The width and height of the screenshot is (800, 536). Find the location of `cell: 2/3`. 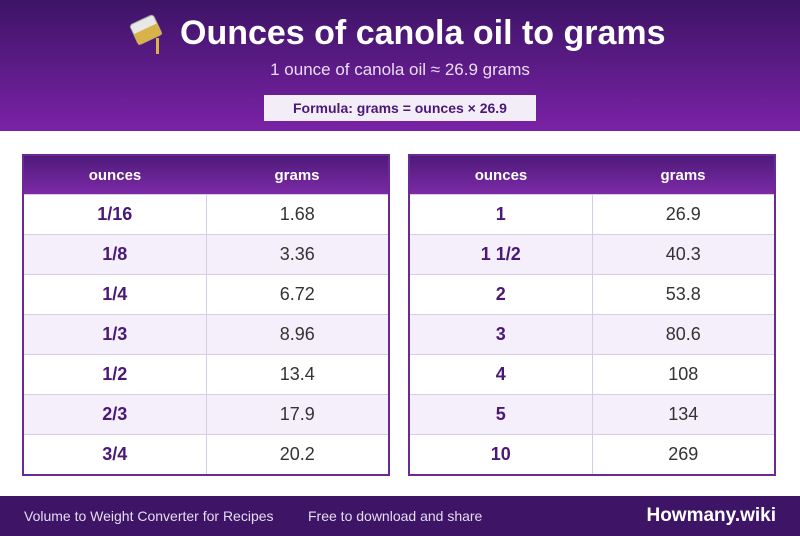

cell: 2/3 is located at coordinates (115, 414).